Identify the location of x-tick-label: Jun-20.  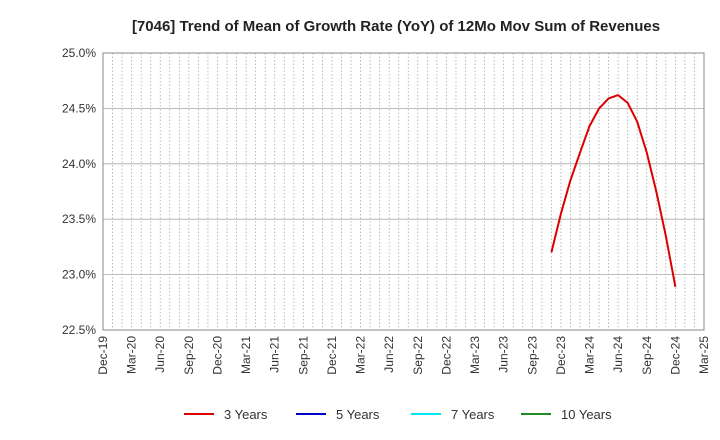
(160, 354).